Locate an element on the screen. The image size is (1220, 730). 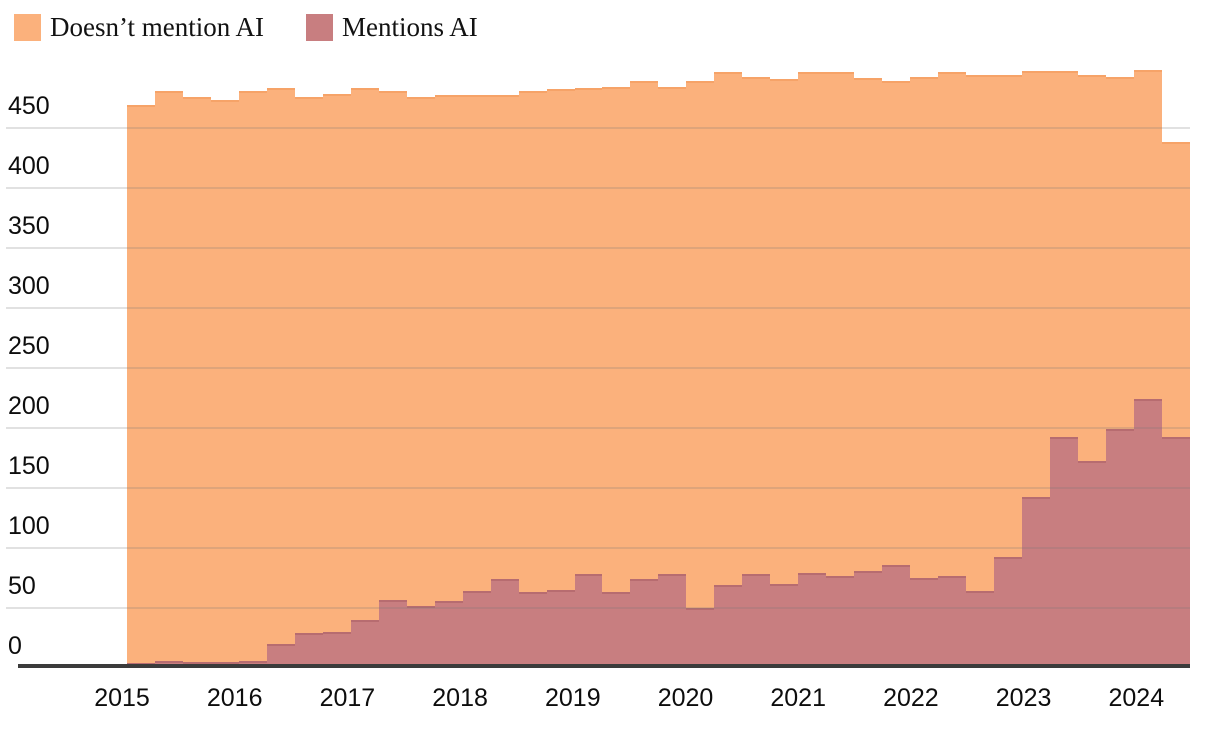
legend-swatch-mauve-icon is located at coordinates (319, 27).